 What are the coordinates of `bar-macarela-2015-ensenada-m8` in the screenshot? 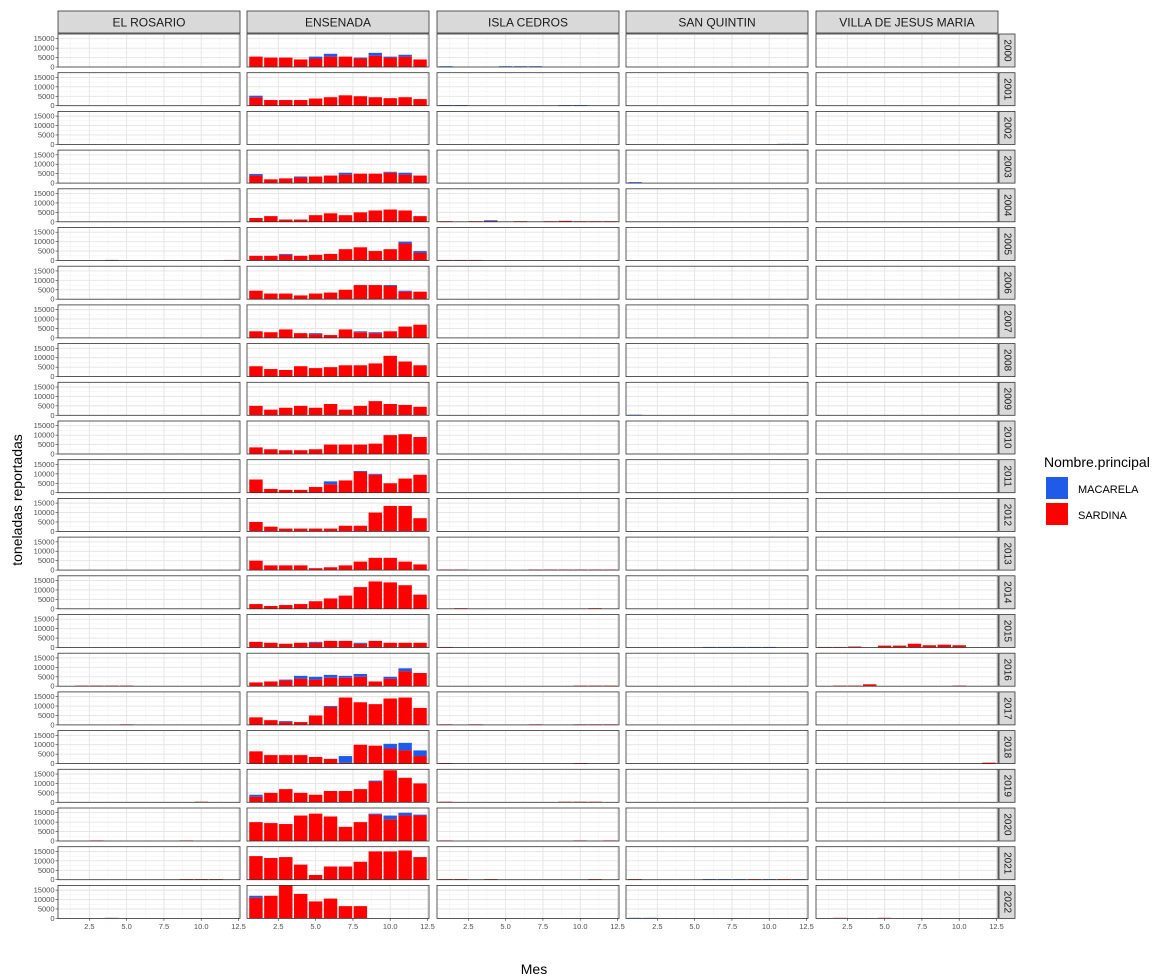 It's located at (360, 643).